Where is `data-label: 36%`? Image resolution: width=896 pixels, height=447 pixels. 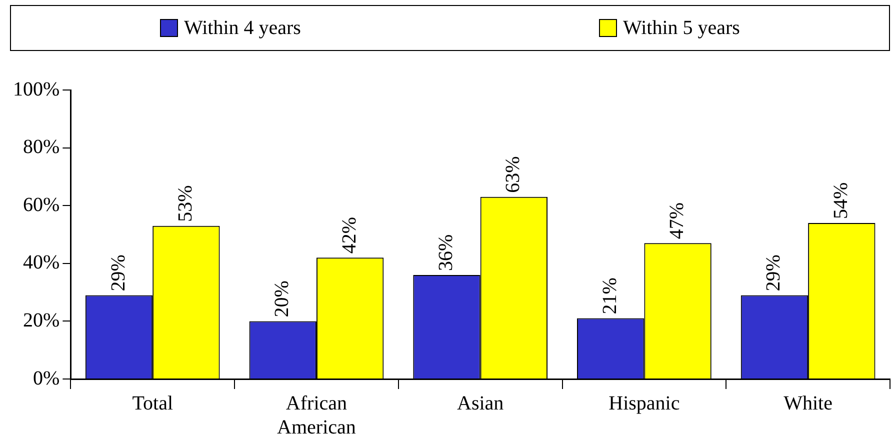 data-label: 36% is located at coordinates (445, 252).